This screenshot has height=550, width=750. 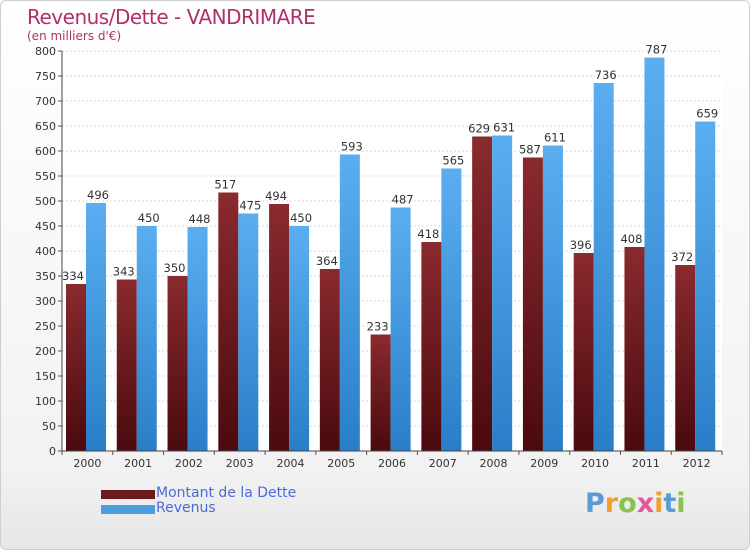 What do you see at coordinates (45, 126) in the screenshot?
I see `y-tick-label: 650` at bounding box center [45, 126].